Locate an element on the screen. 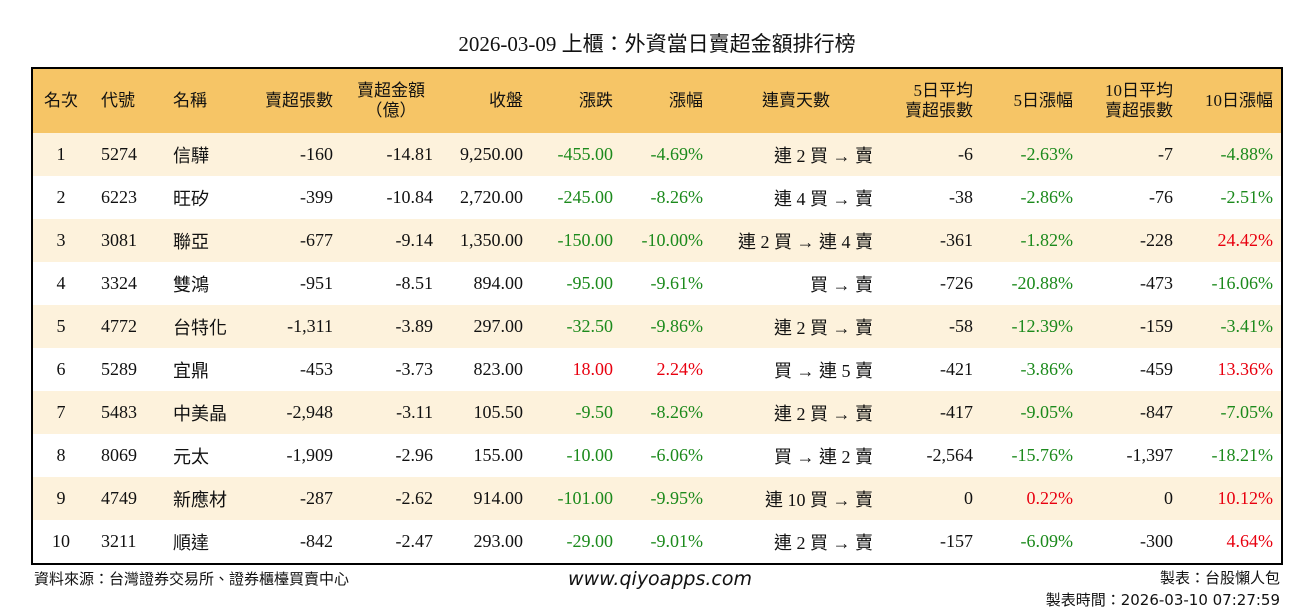 The image size is (1314, 612). table-cell: -399 is located at coordinates (316, 197).